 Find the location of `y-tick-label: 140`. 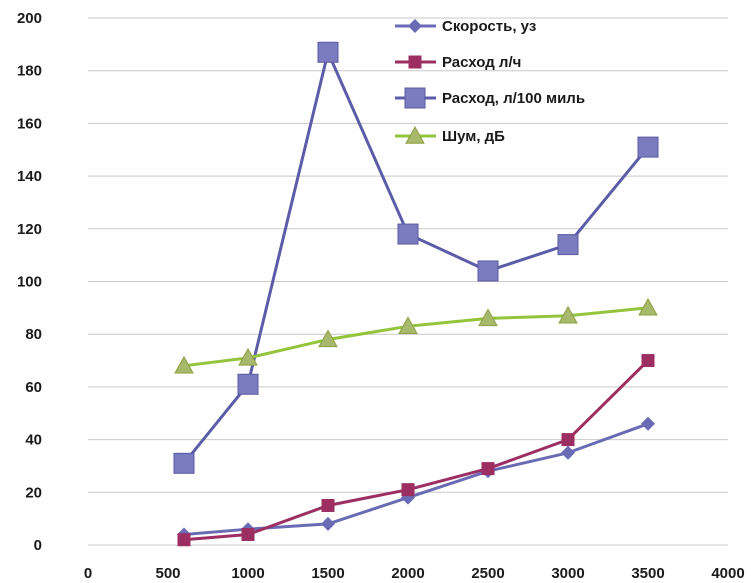

y-tick-label: 140 is located at coordinates (29, 176).